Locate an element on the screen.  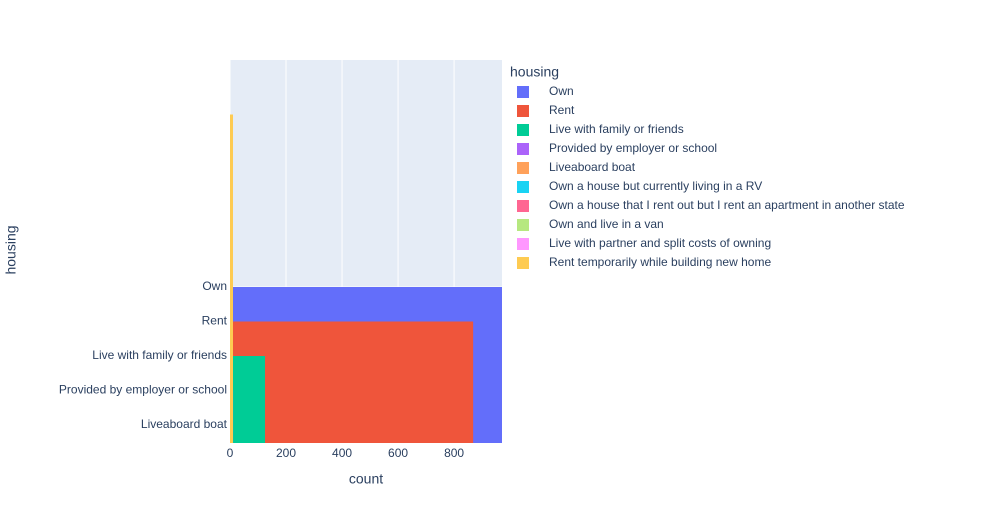
y-axis-title: housing is located at coordinates (11, 249).